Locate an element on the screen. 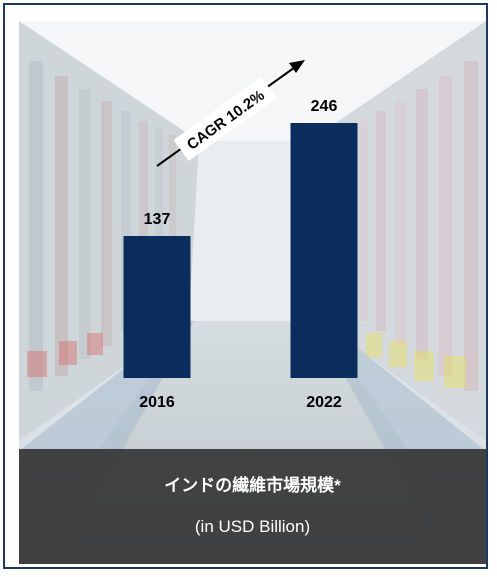 The width and height of the screenshot is (497, 577). cagr-label-box: CAGR 10.2% is located at coordinates (225, 119).